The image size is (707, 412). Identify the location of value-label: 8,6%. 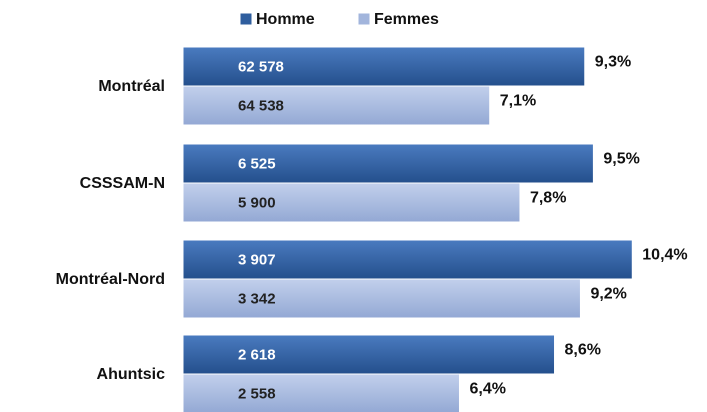
(583, 350).